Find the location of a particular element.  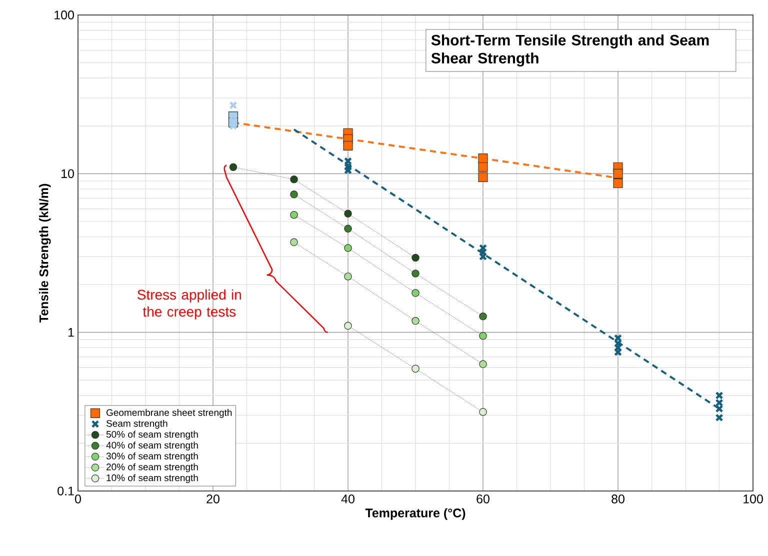

y-axis-title: Tensile Strength (kN/m) is located at coordinates (45, 253).